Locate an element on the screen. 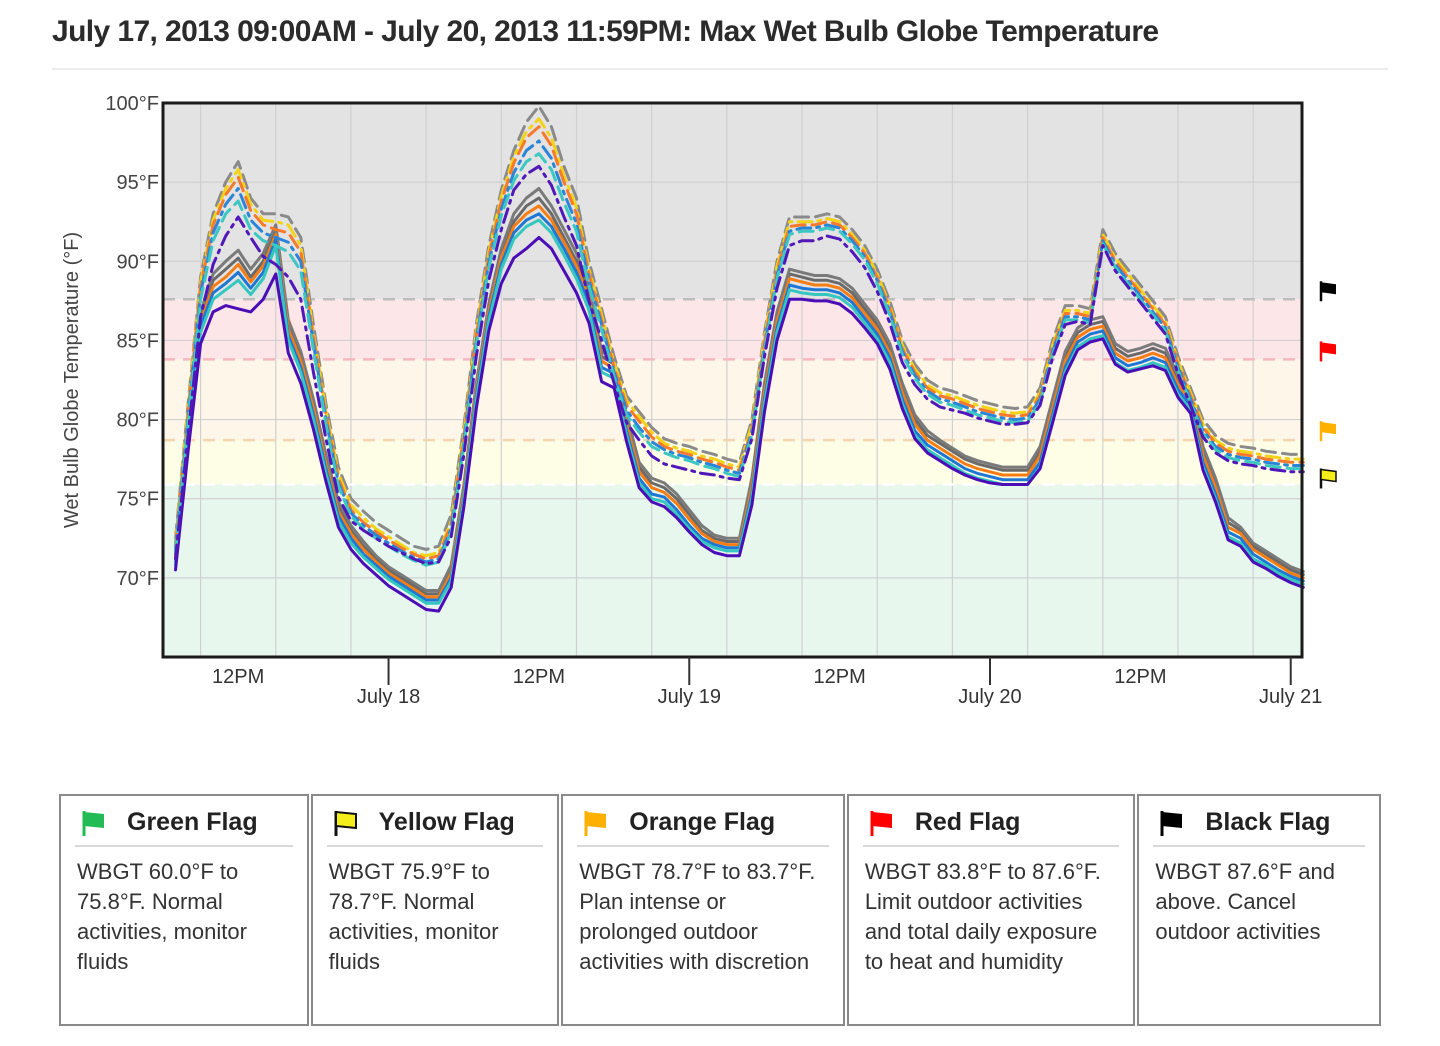 This screenshot has width=1440, height=1046. flag-card-title: Orange Flag is located at coordinates (702, 822).